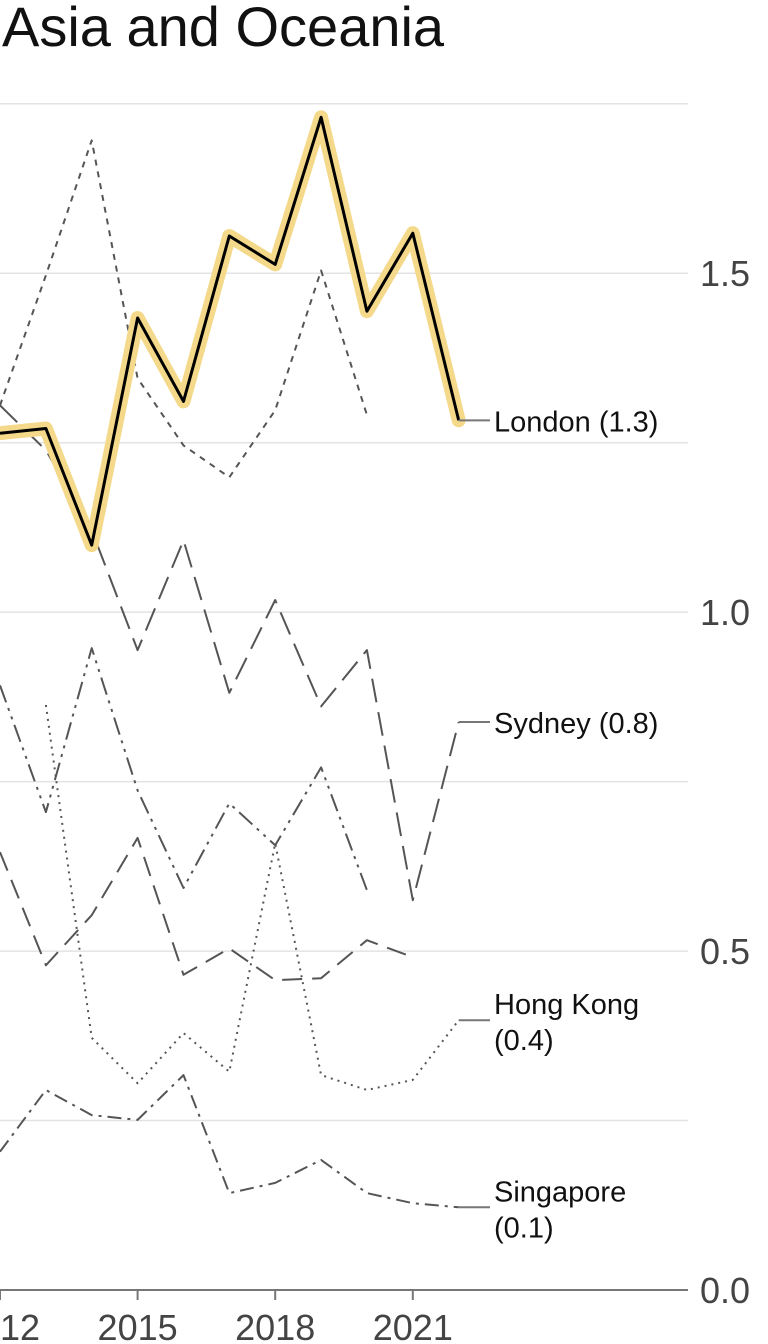  What do you see at coordinates (138, 1325) in the screenshot?
I see `x-tick-label: 2015` at bounding box center [138, 1325].